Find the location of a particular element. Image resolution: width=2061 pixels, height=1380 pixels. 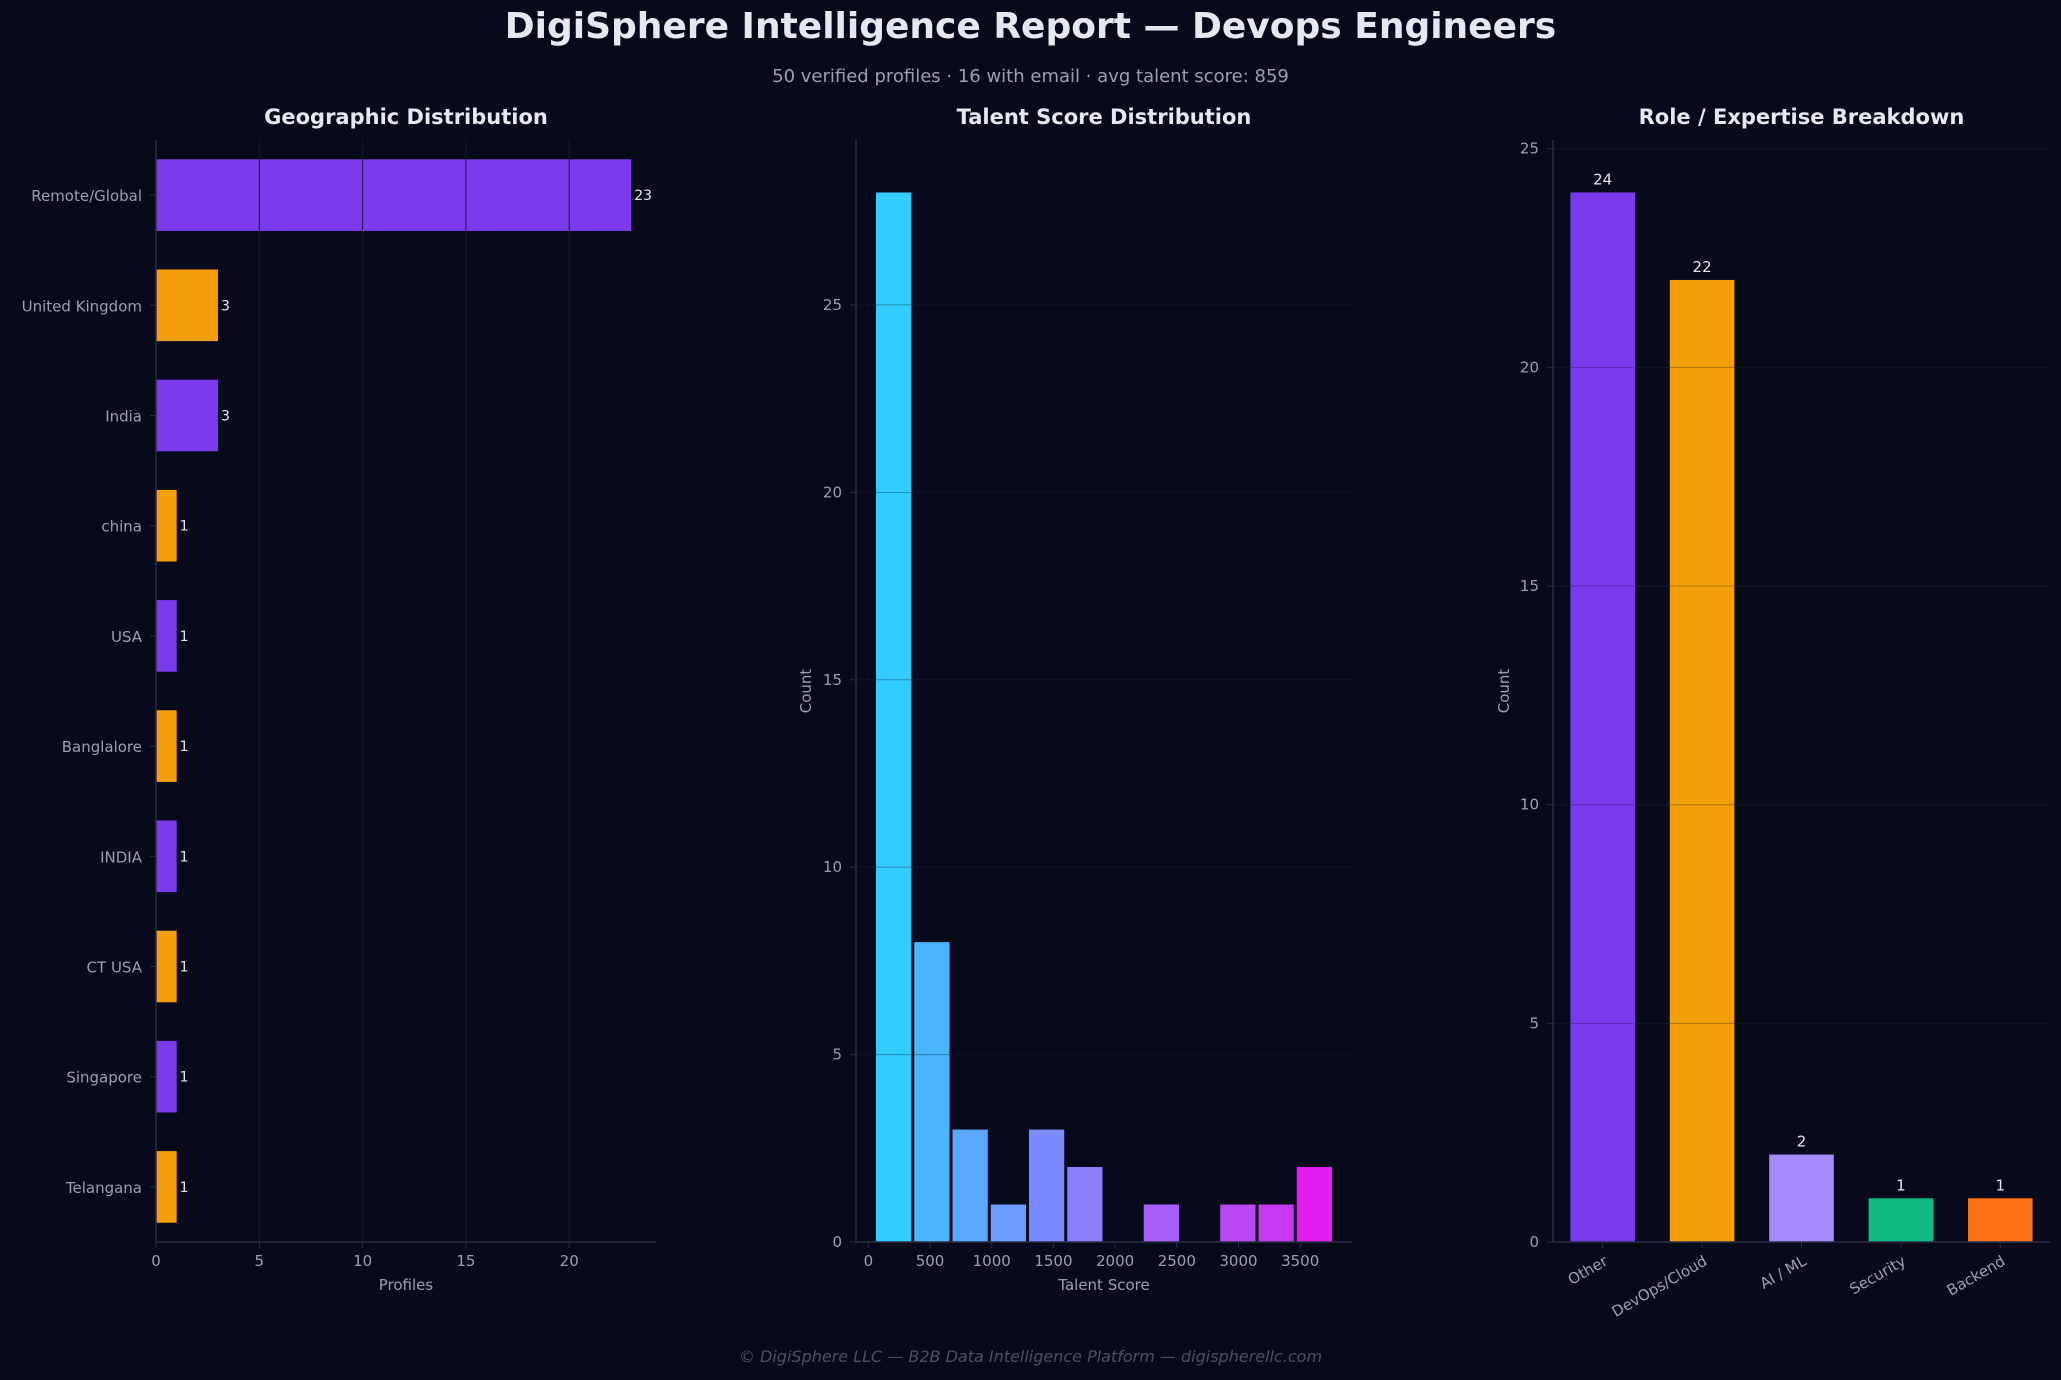

role-ytick-label: 0 is located at coordinates (1534, 1242).